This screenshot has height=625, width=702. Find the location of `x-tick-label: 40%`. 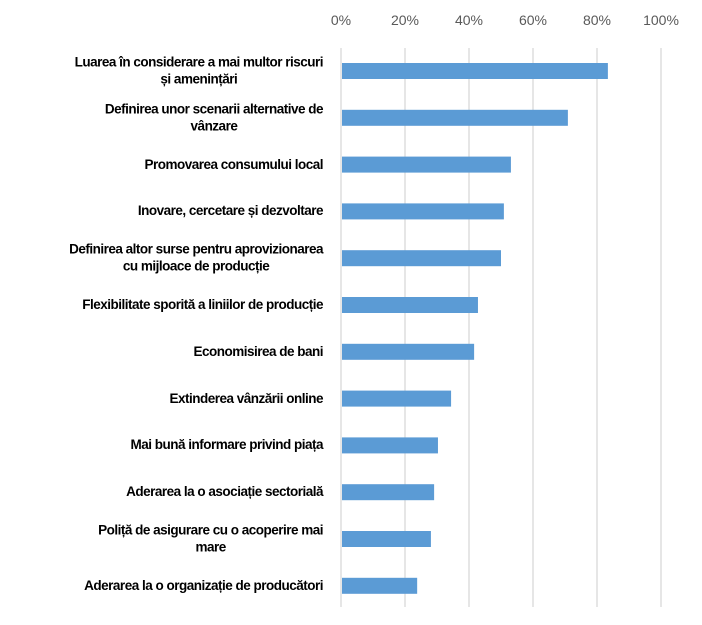

x-tick-label: 40% is located at coordinates (469, 20).